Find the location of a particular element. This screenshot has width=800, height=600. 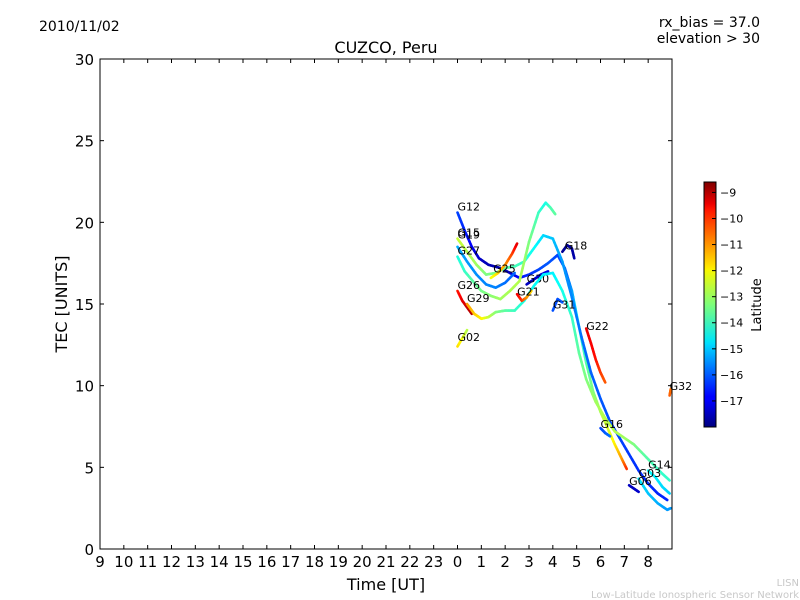

x-tick-label: 5 is located at coordinates (577, 562).